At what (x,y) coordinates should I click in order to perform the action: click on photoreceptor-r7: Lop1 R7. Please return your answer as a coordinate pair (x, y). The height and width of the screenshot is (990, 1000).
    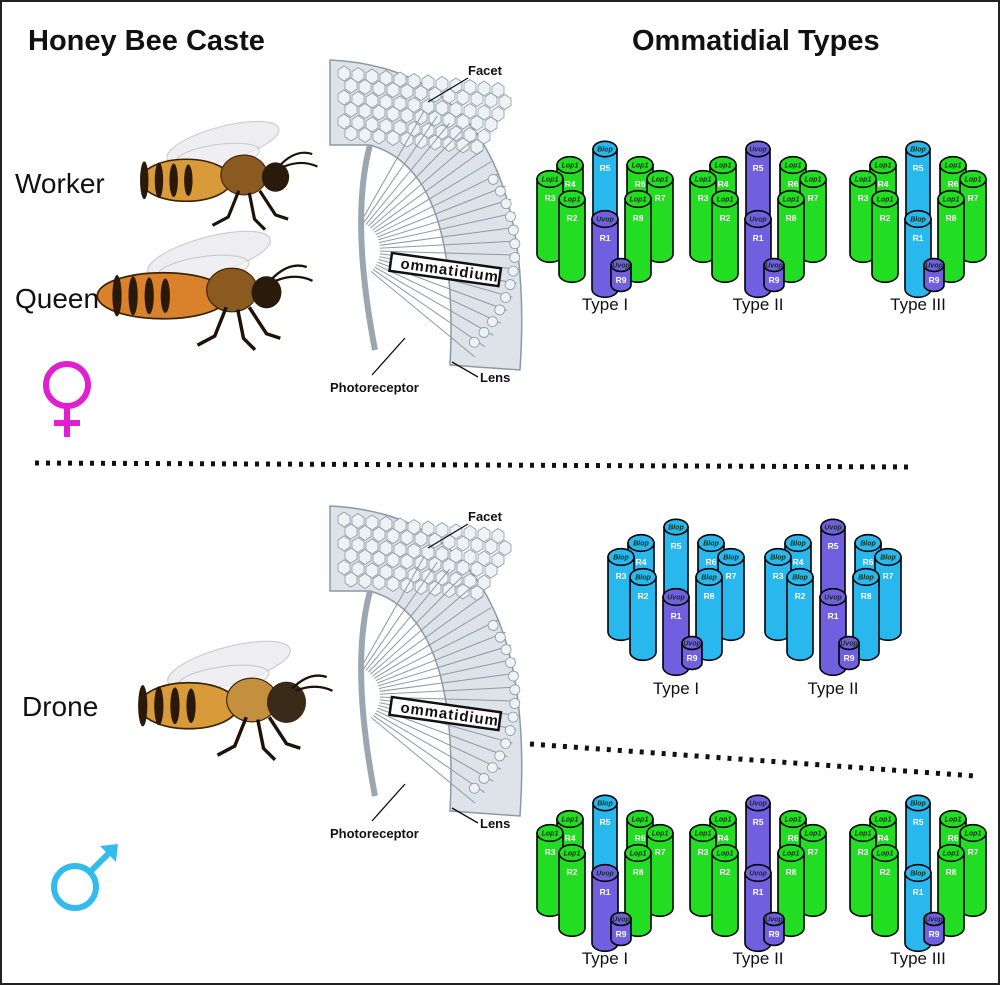
    Looking at the image, I should click on (660, 870).